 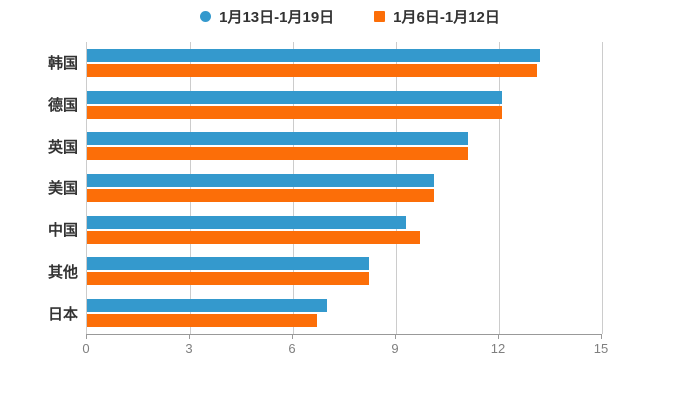 I want to click on category-label-0: 韩国, so click(x=62, y=64).